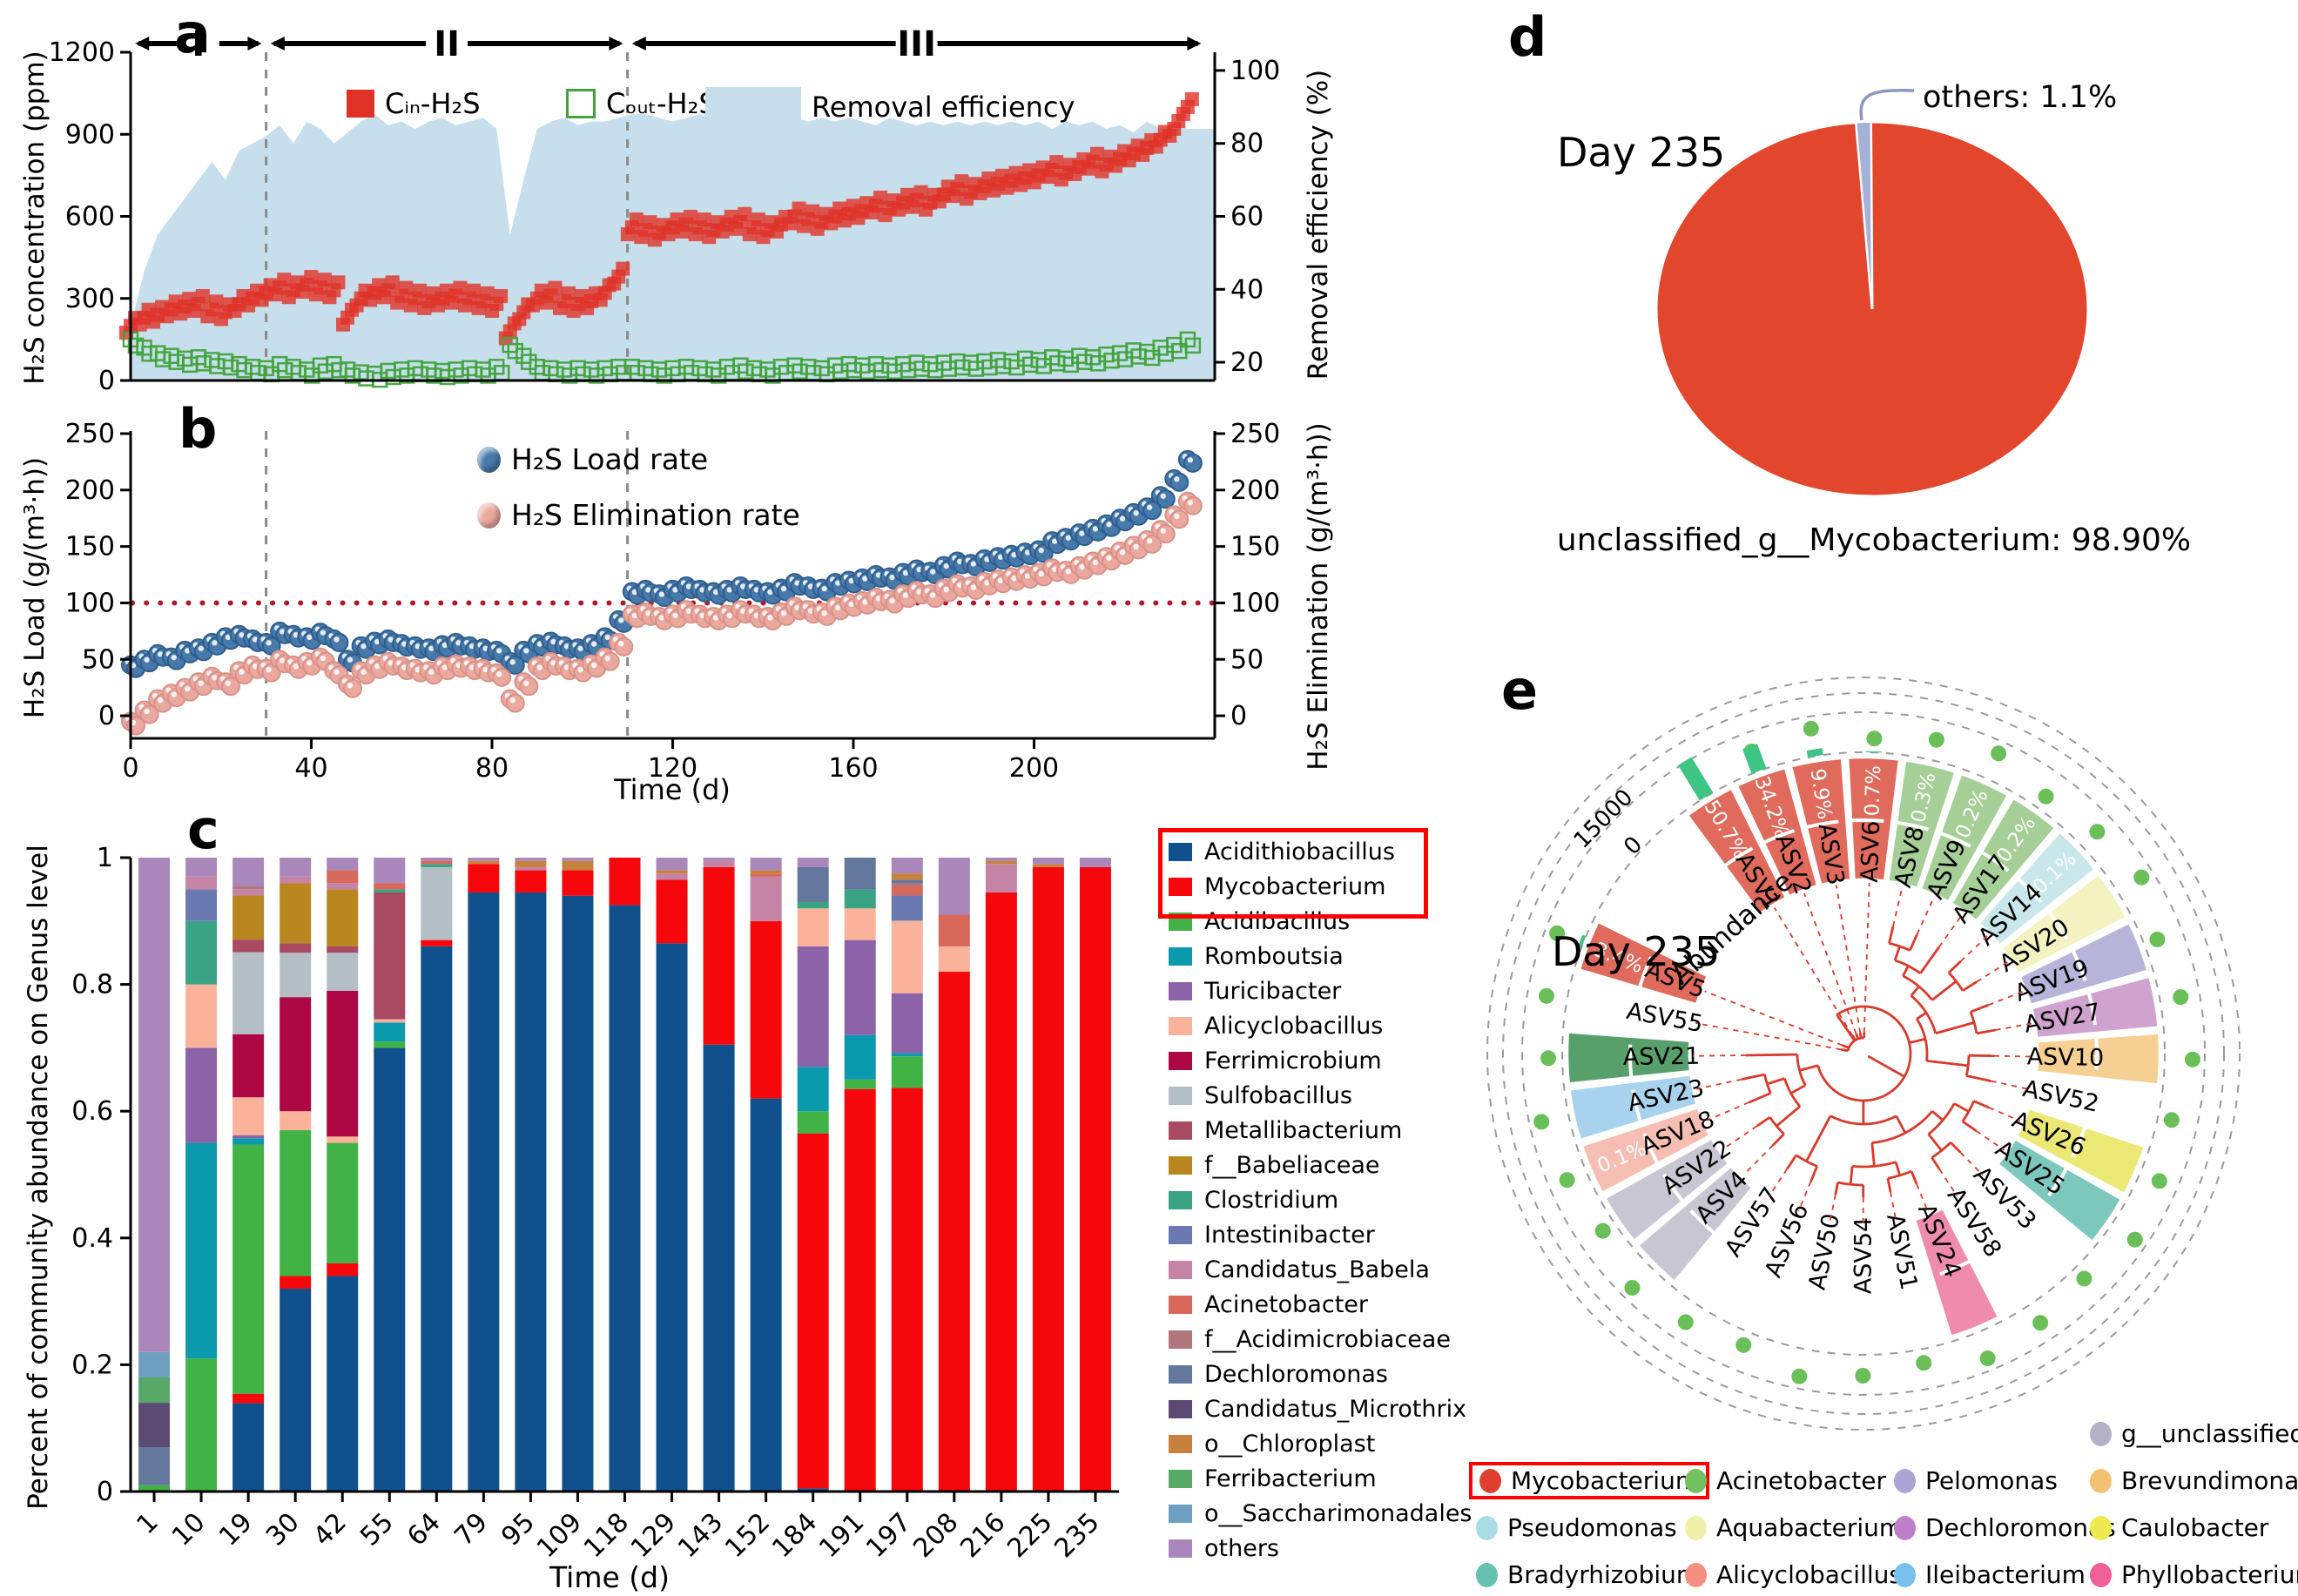  I want to click on asv-label: ASV54, so click(1863, 1255).